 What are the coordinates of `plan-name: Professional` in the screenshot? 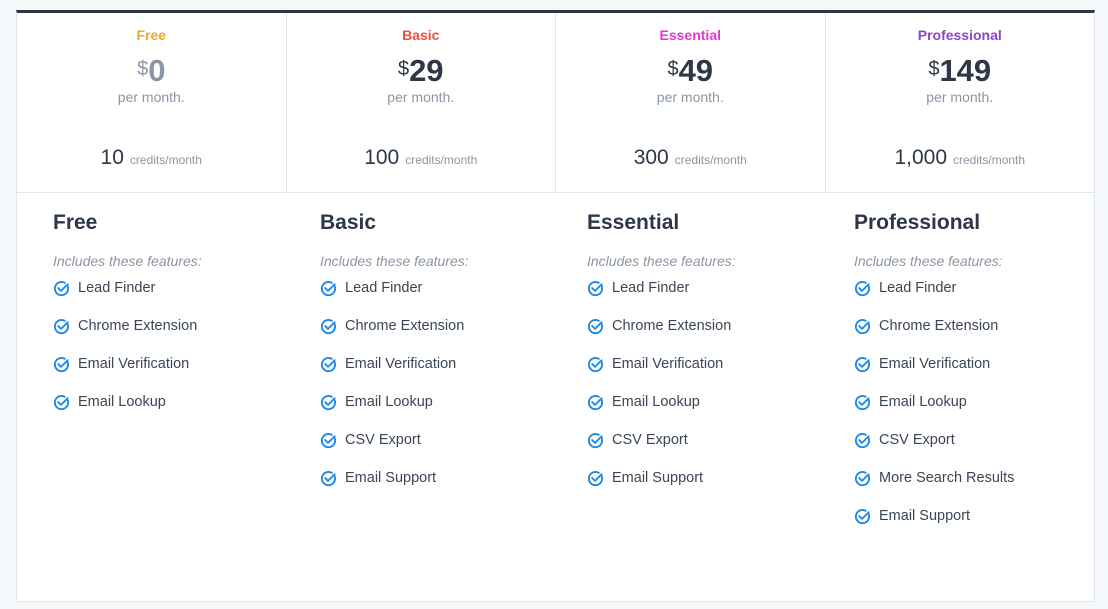 It's located at (959, 35).